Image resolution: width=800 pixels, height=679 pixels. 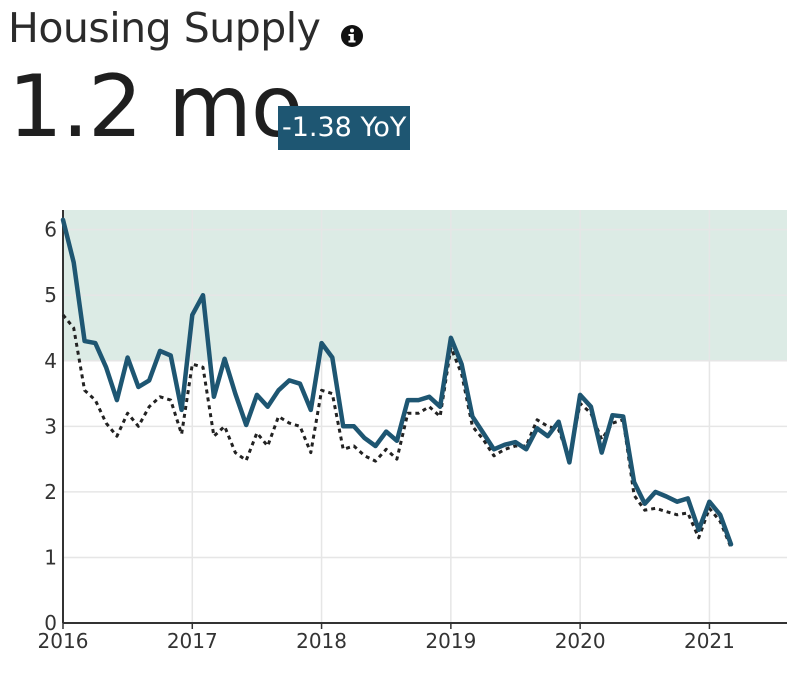 What do you see at coordinates (50, 492) in the screenshot?
I see `y-tick-label: 2` at bounding box center [50, 492].